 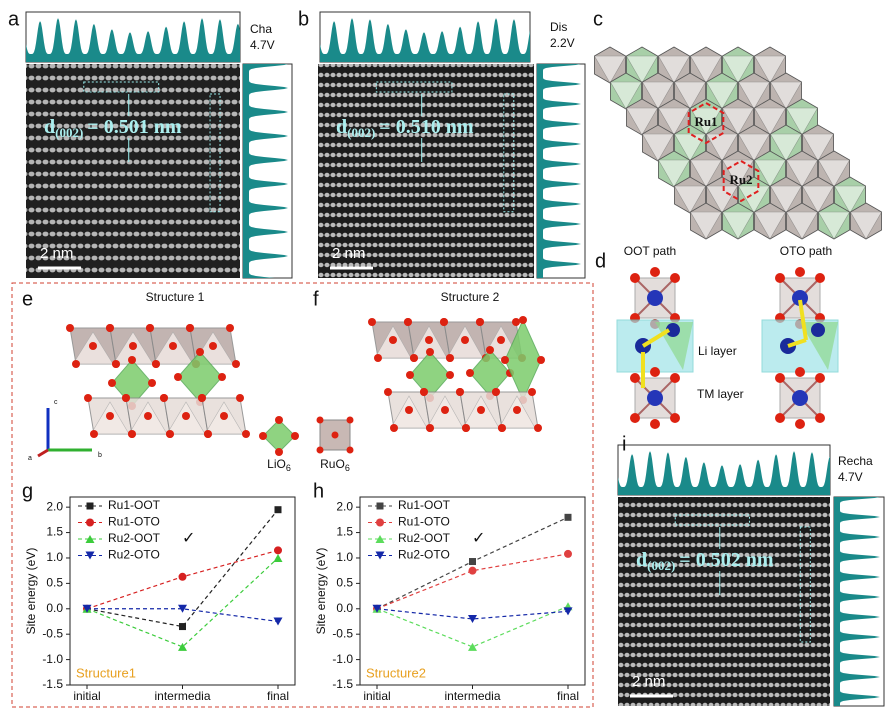 What do you see at coordinates (52, 659) in the screenshot?
I see `y-tick-label: -1.0` at bounding box center [52, 659].